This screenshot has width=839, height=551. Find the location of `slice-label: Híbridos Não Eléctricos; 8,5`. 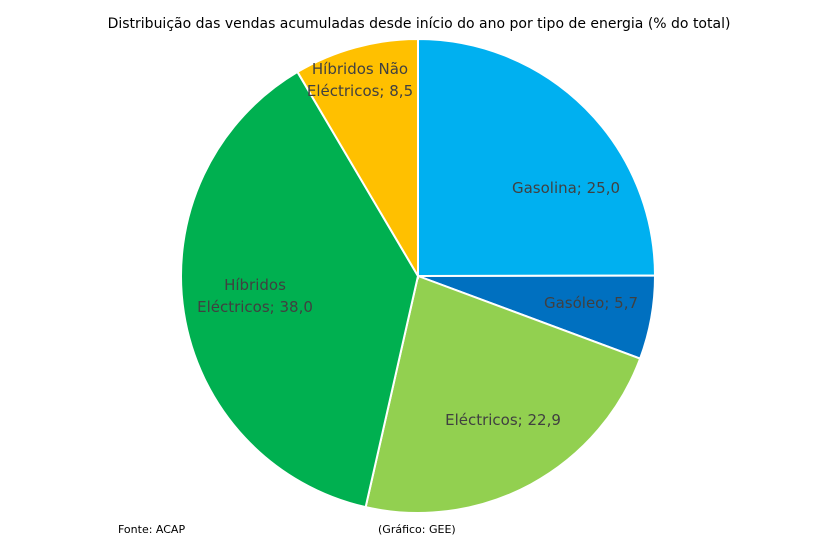

slice-label: Híbridos Não Eléctricos; 8,5 is located at coordinates (360, 80).